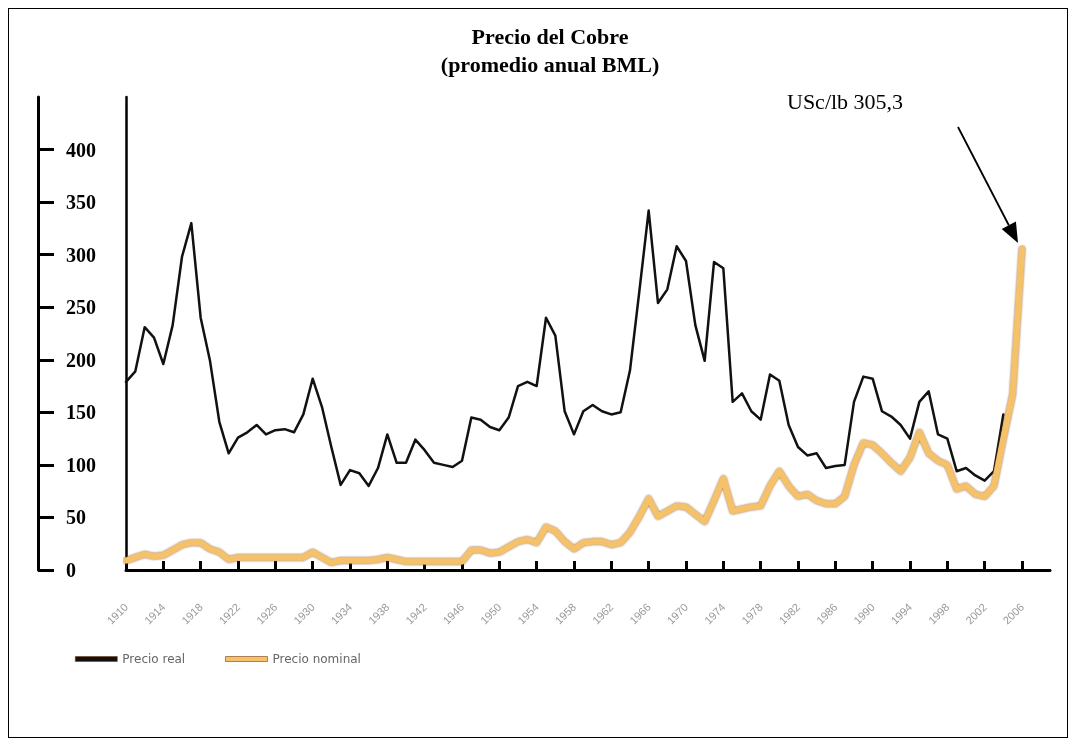  Describe the element at coordinates (154, 659) in the screenshot. I see `legend-label: Precio real` at that location.